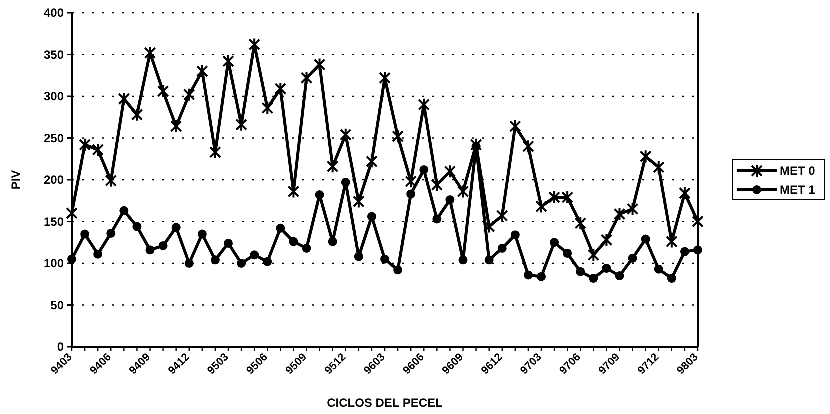 This screenshot has height=414, width=830. Describe the element at coordinates (16, 180) in the screenshot. I see `y-axis-title: PIV` at that location.